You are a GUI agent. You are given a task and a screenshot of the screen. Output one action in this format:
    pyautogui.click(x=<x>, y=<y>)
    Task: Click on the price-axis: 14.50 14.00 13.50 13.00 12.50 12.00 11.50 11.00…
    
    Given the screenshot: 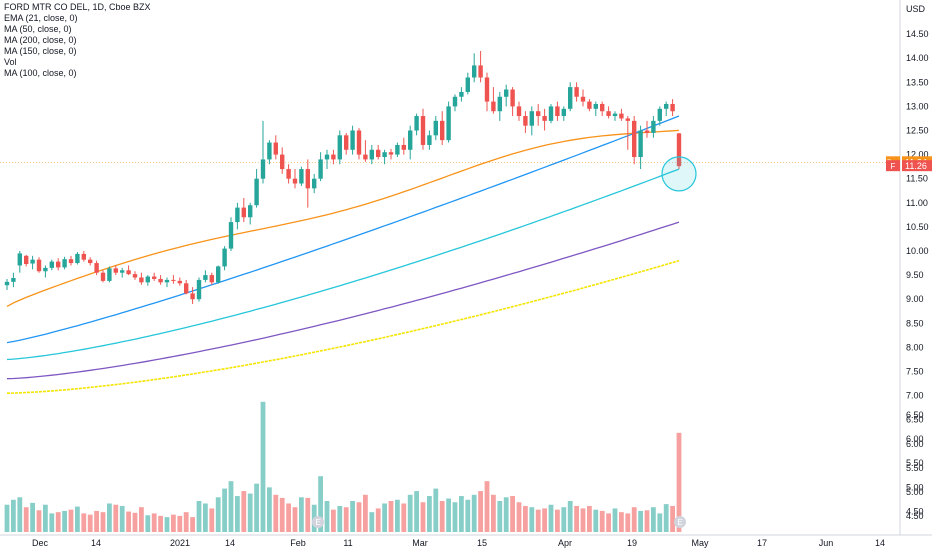 What is the action you would take?
    pyautogui.click(x=909, y=267)
    